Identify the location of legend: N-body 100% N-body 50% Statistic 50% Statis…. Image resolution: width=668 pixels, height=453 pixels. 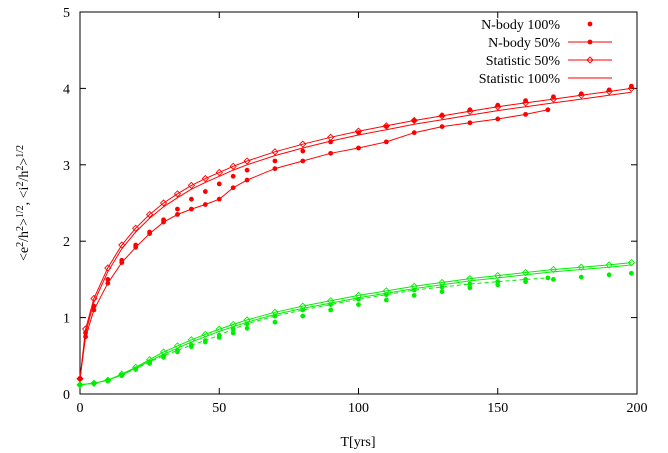
(545, 52).